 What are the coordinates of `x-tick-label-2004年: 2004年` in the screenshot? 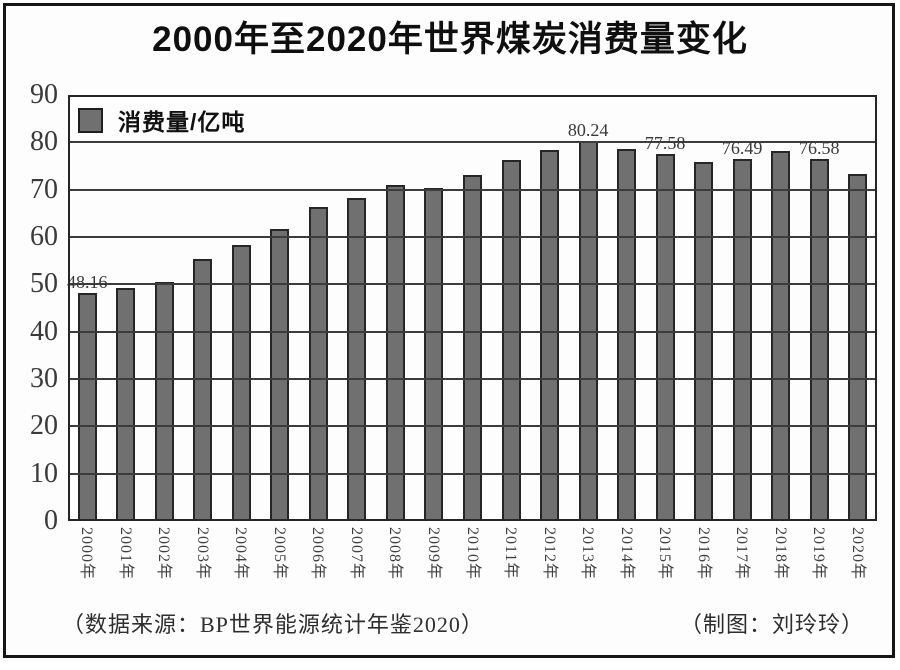 It's located at (241, 554).